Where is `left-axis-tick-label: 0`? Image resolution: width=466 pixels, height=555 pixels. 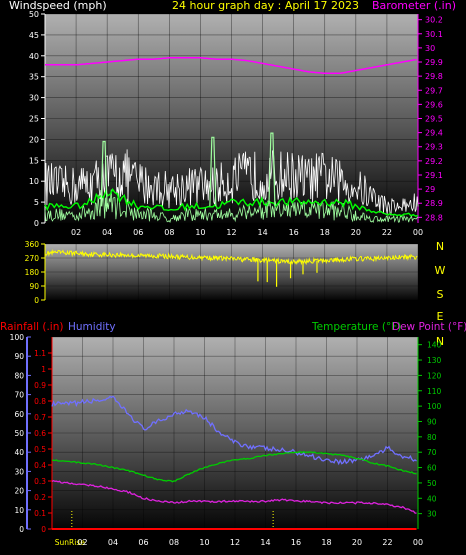 left-axis-tick-label: 0 is located at coordinates (36, 223).